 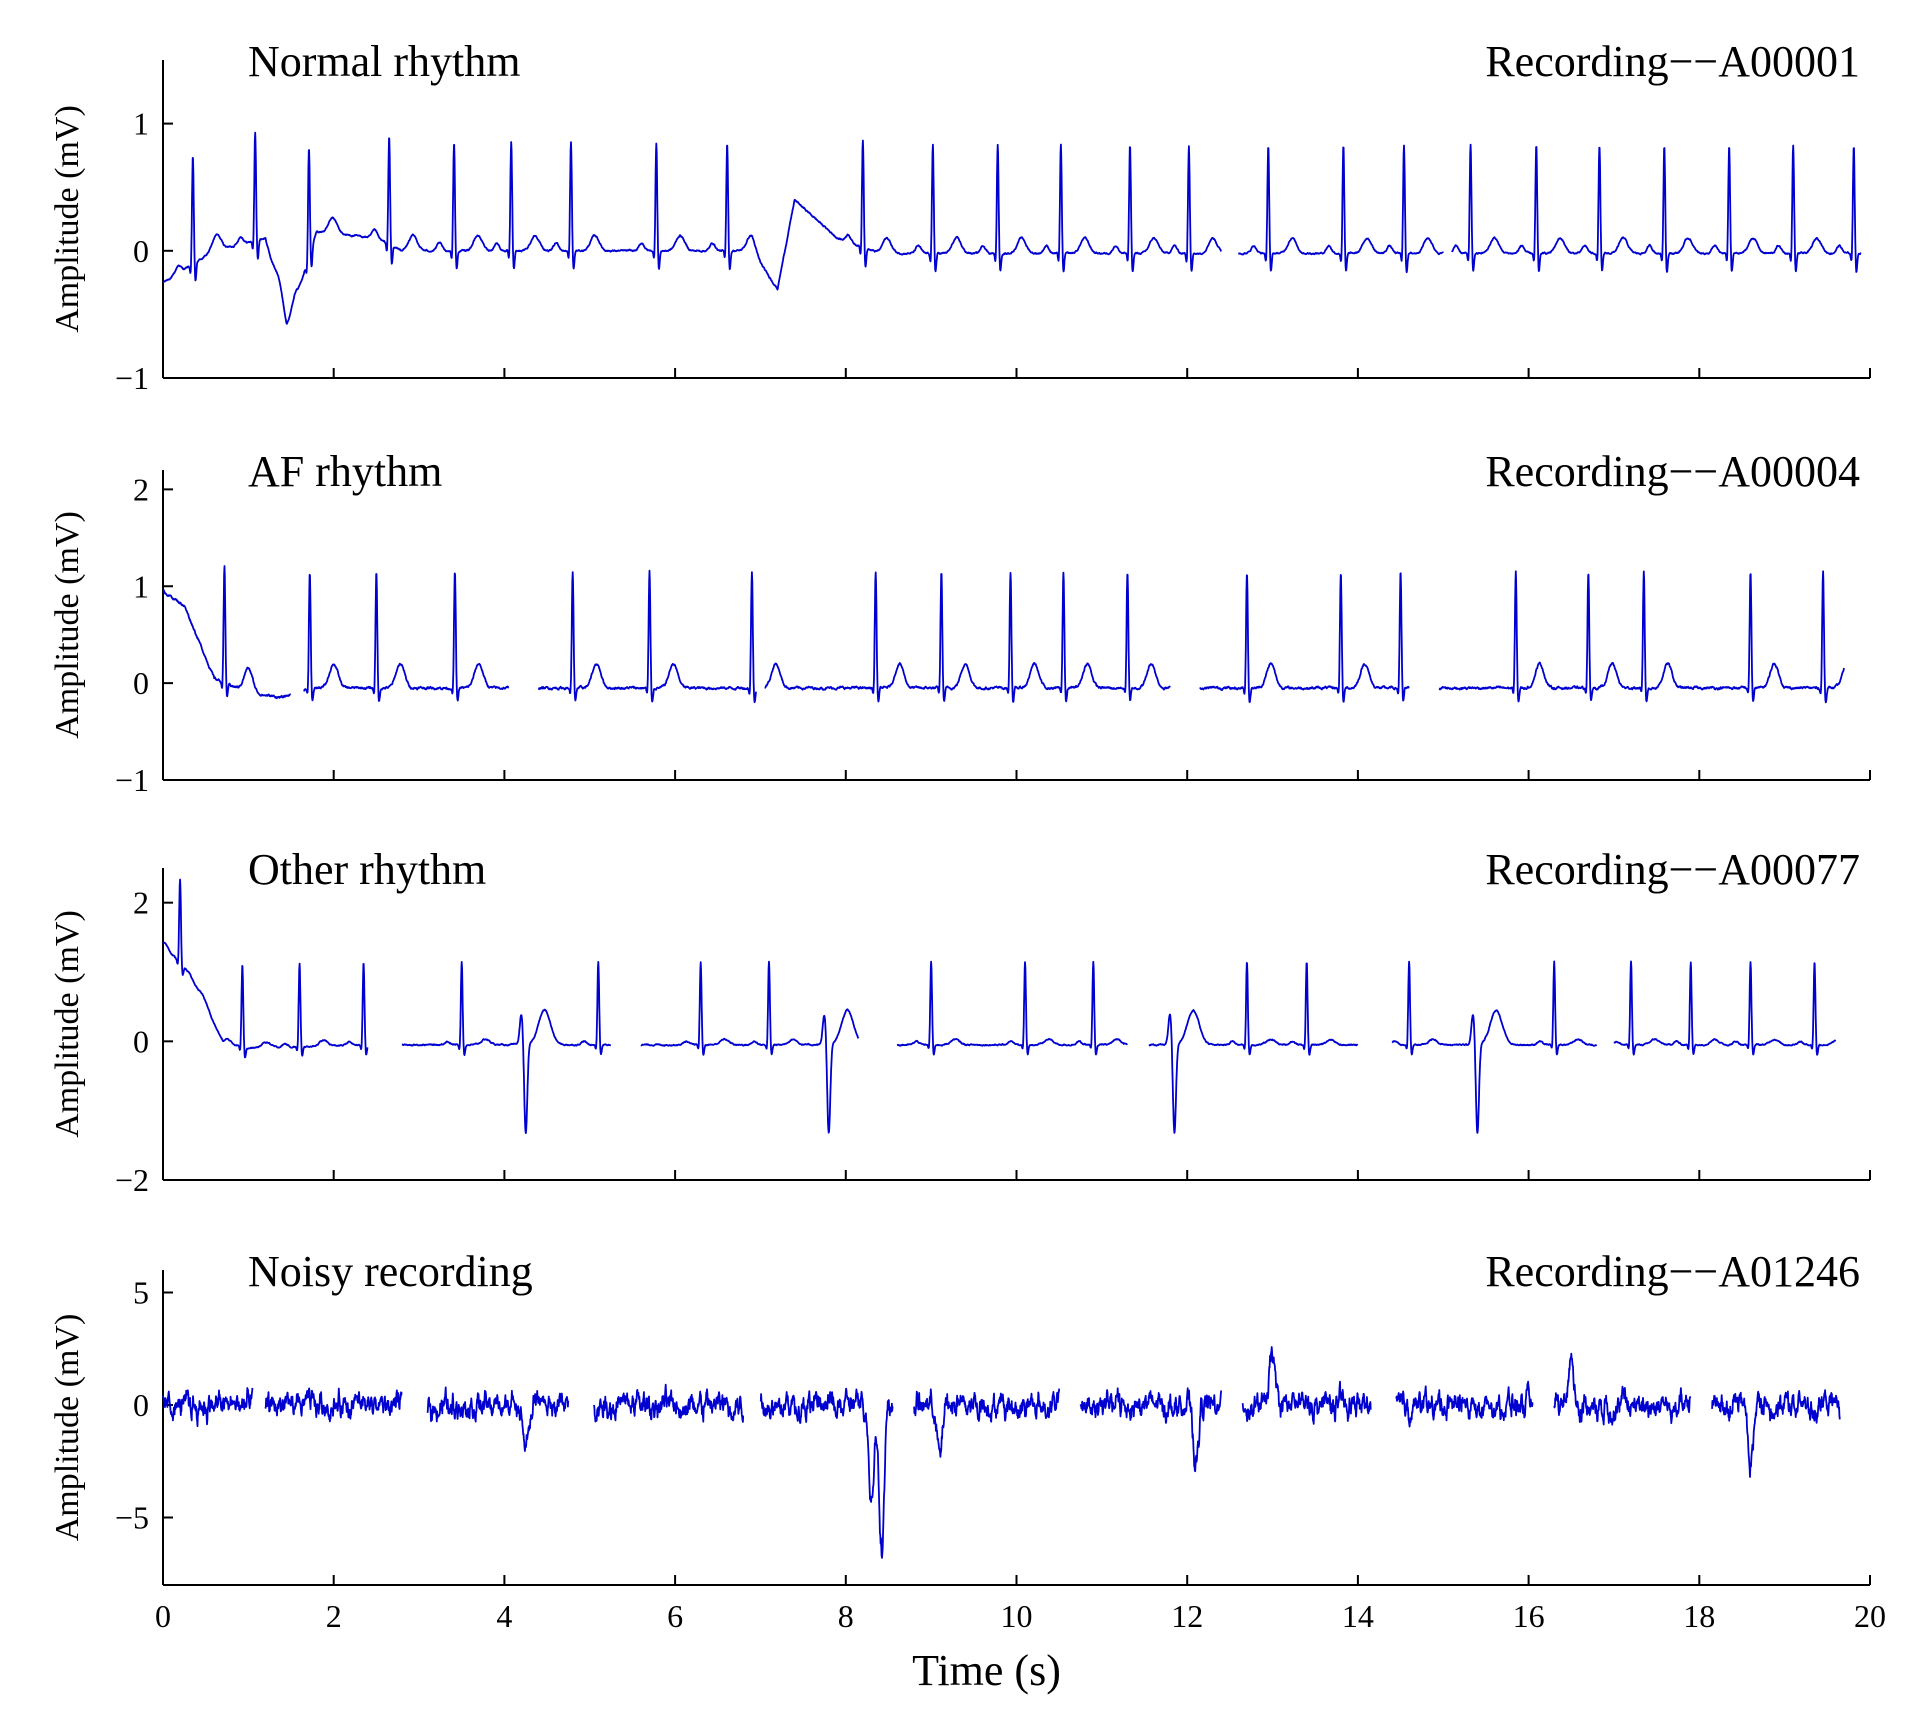 What do you see at coordinates (1870, 1616) in the screenshot?
I see `x-tick-label: 20` at bounding box center [1870, 1616].